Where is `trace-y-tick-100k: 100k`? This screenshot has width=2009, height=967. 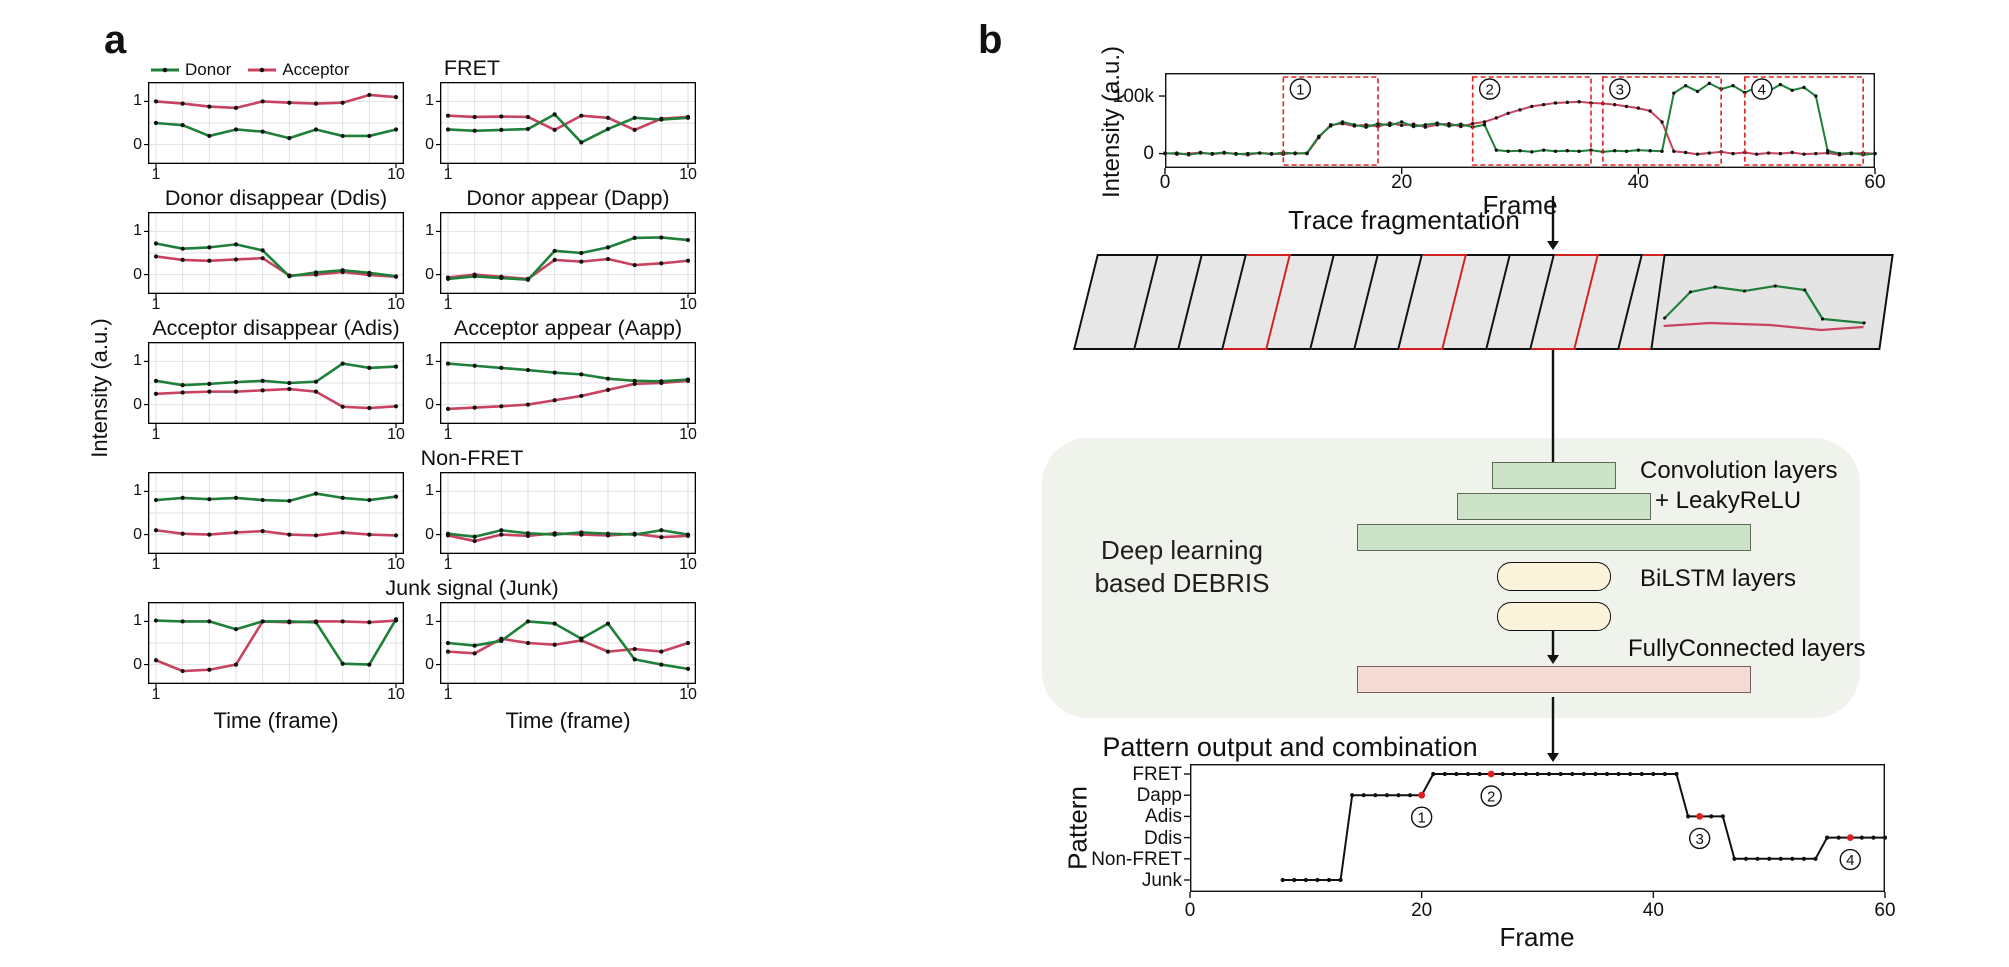
trace-y-tick-100k: 100k is located at coordinates (1133, 96).